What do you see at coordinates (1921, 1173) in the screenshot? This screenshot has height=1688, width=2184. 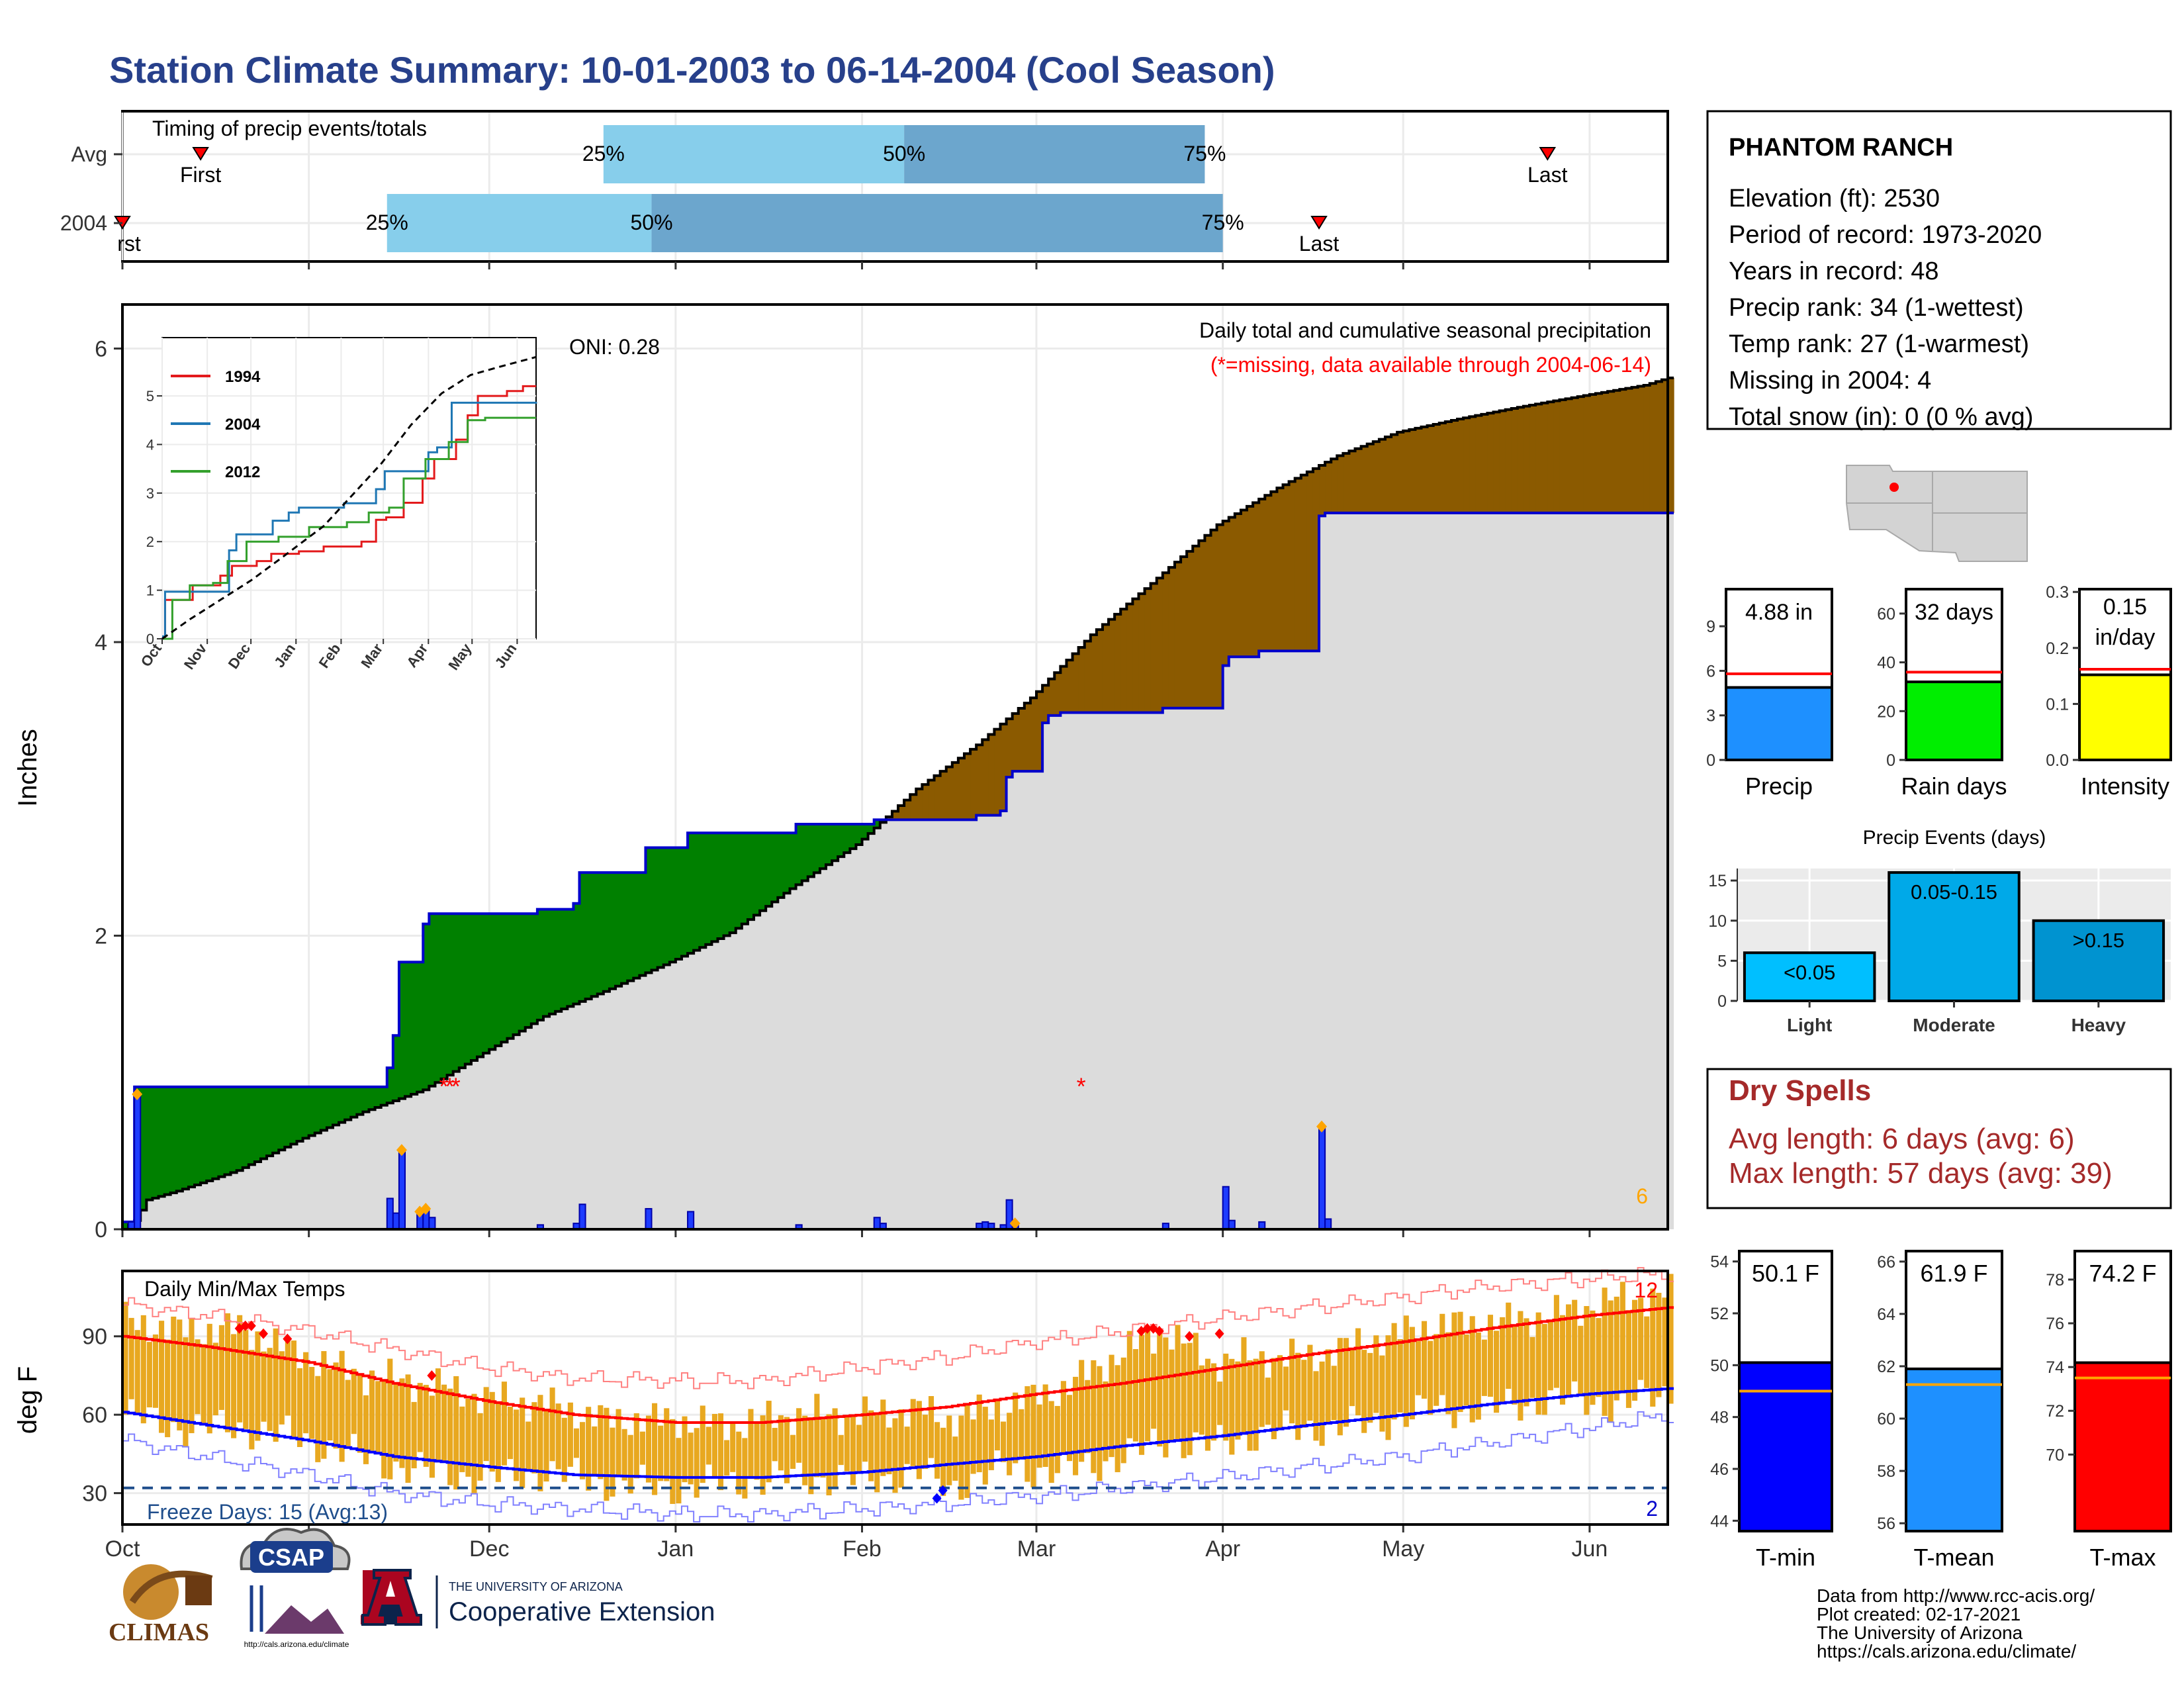 I see `dry-spells-max: Max length: 57 days (avg: 39)` at bounding box center [1921, 1173].